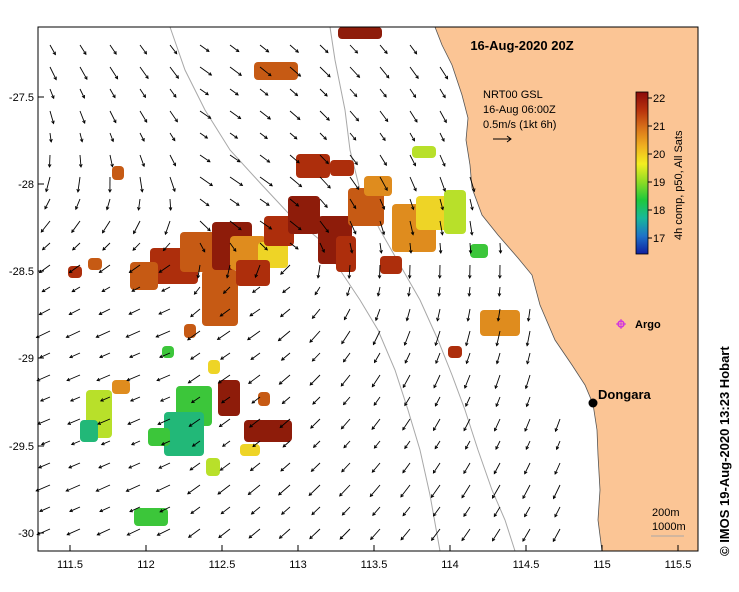 The width and height of the screenshot is (739, 592). Describe the element at coordinates (521, 45) in the screenshot. I see `map-title: 16-Aug-2020 20Z` at that location.